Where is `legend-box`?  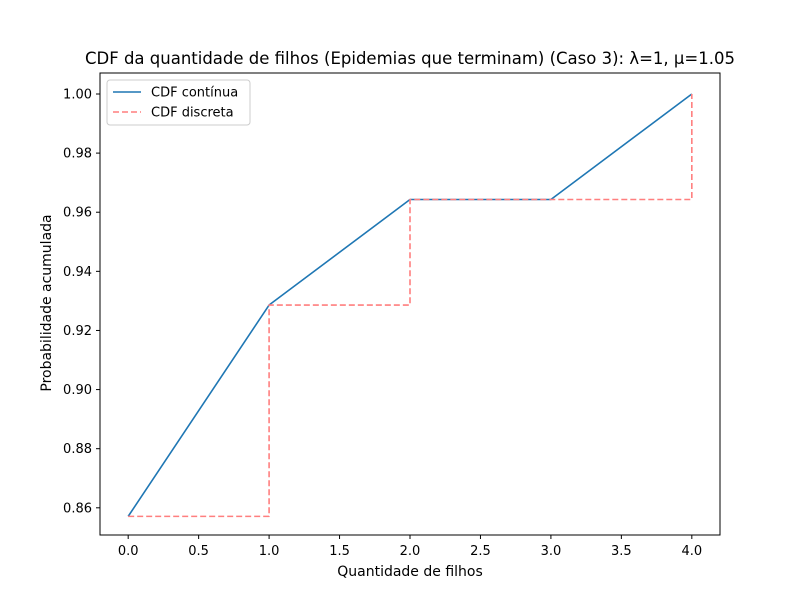
legend-box is located at coordinates (178, 102).